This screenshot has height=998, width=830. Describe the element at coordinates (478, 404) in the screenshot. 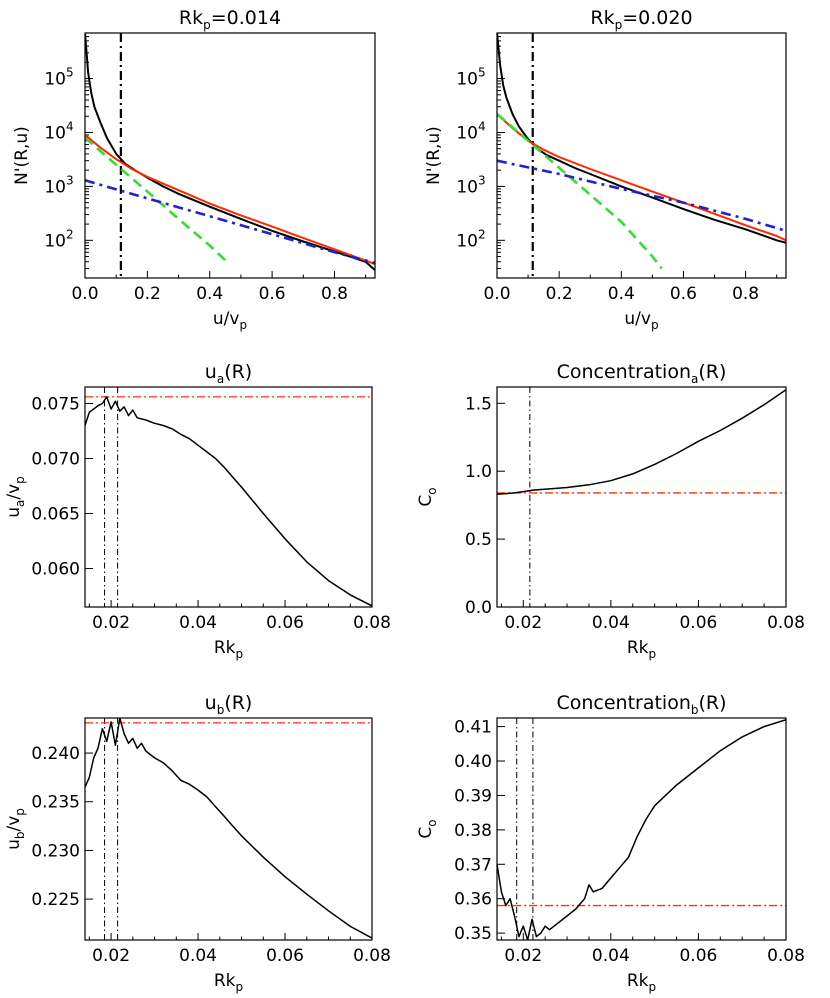

I see `y-tick-label: 1.5` at that location.